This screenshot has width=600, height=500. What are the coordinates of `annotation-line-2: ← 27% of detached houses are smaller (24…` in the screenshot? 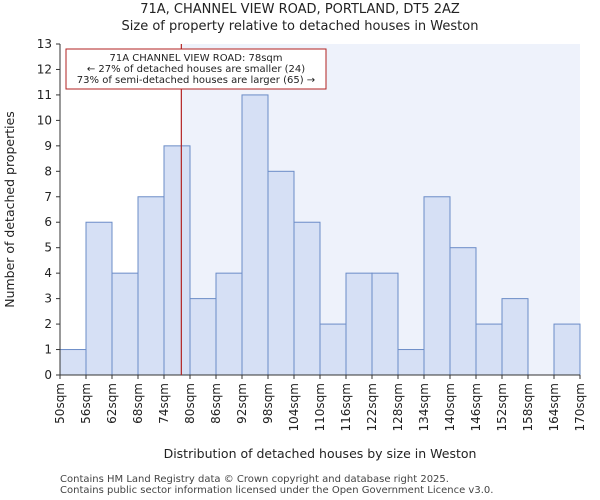 It's located at (196, 69).